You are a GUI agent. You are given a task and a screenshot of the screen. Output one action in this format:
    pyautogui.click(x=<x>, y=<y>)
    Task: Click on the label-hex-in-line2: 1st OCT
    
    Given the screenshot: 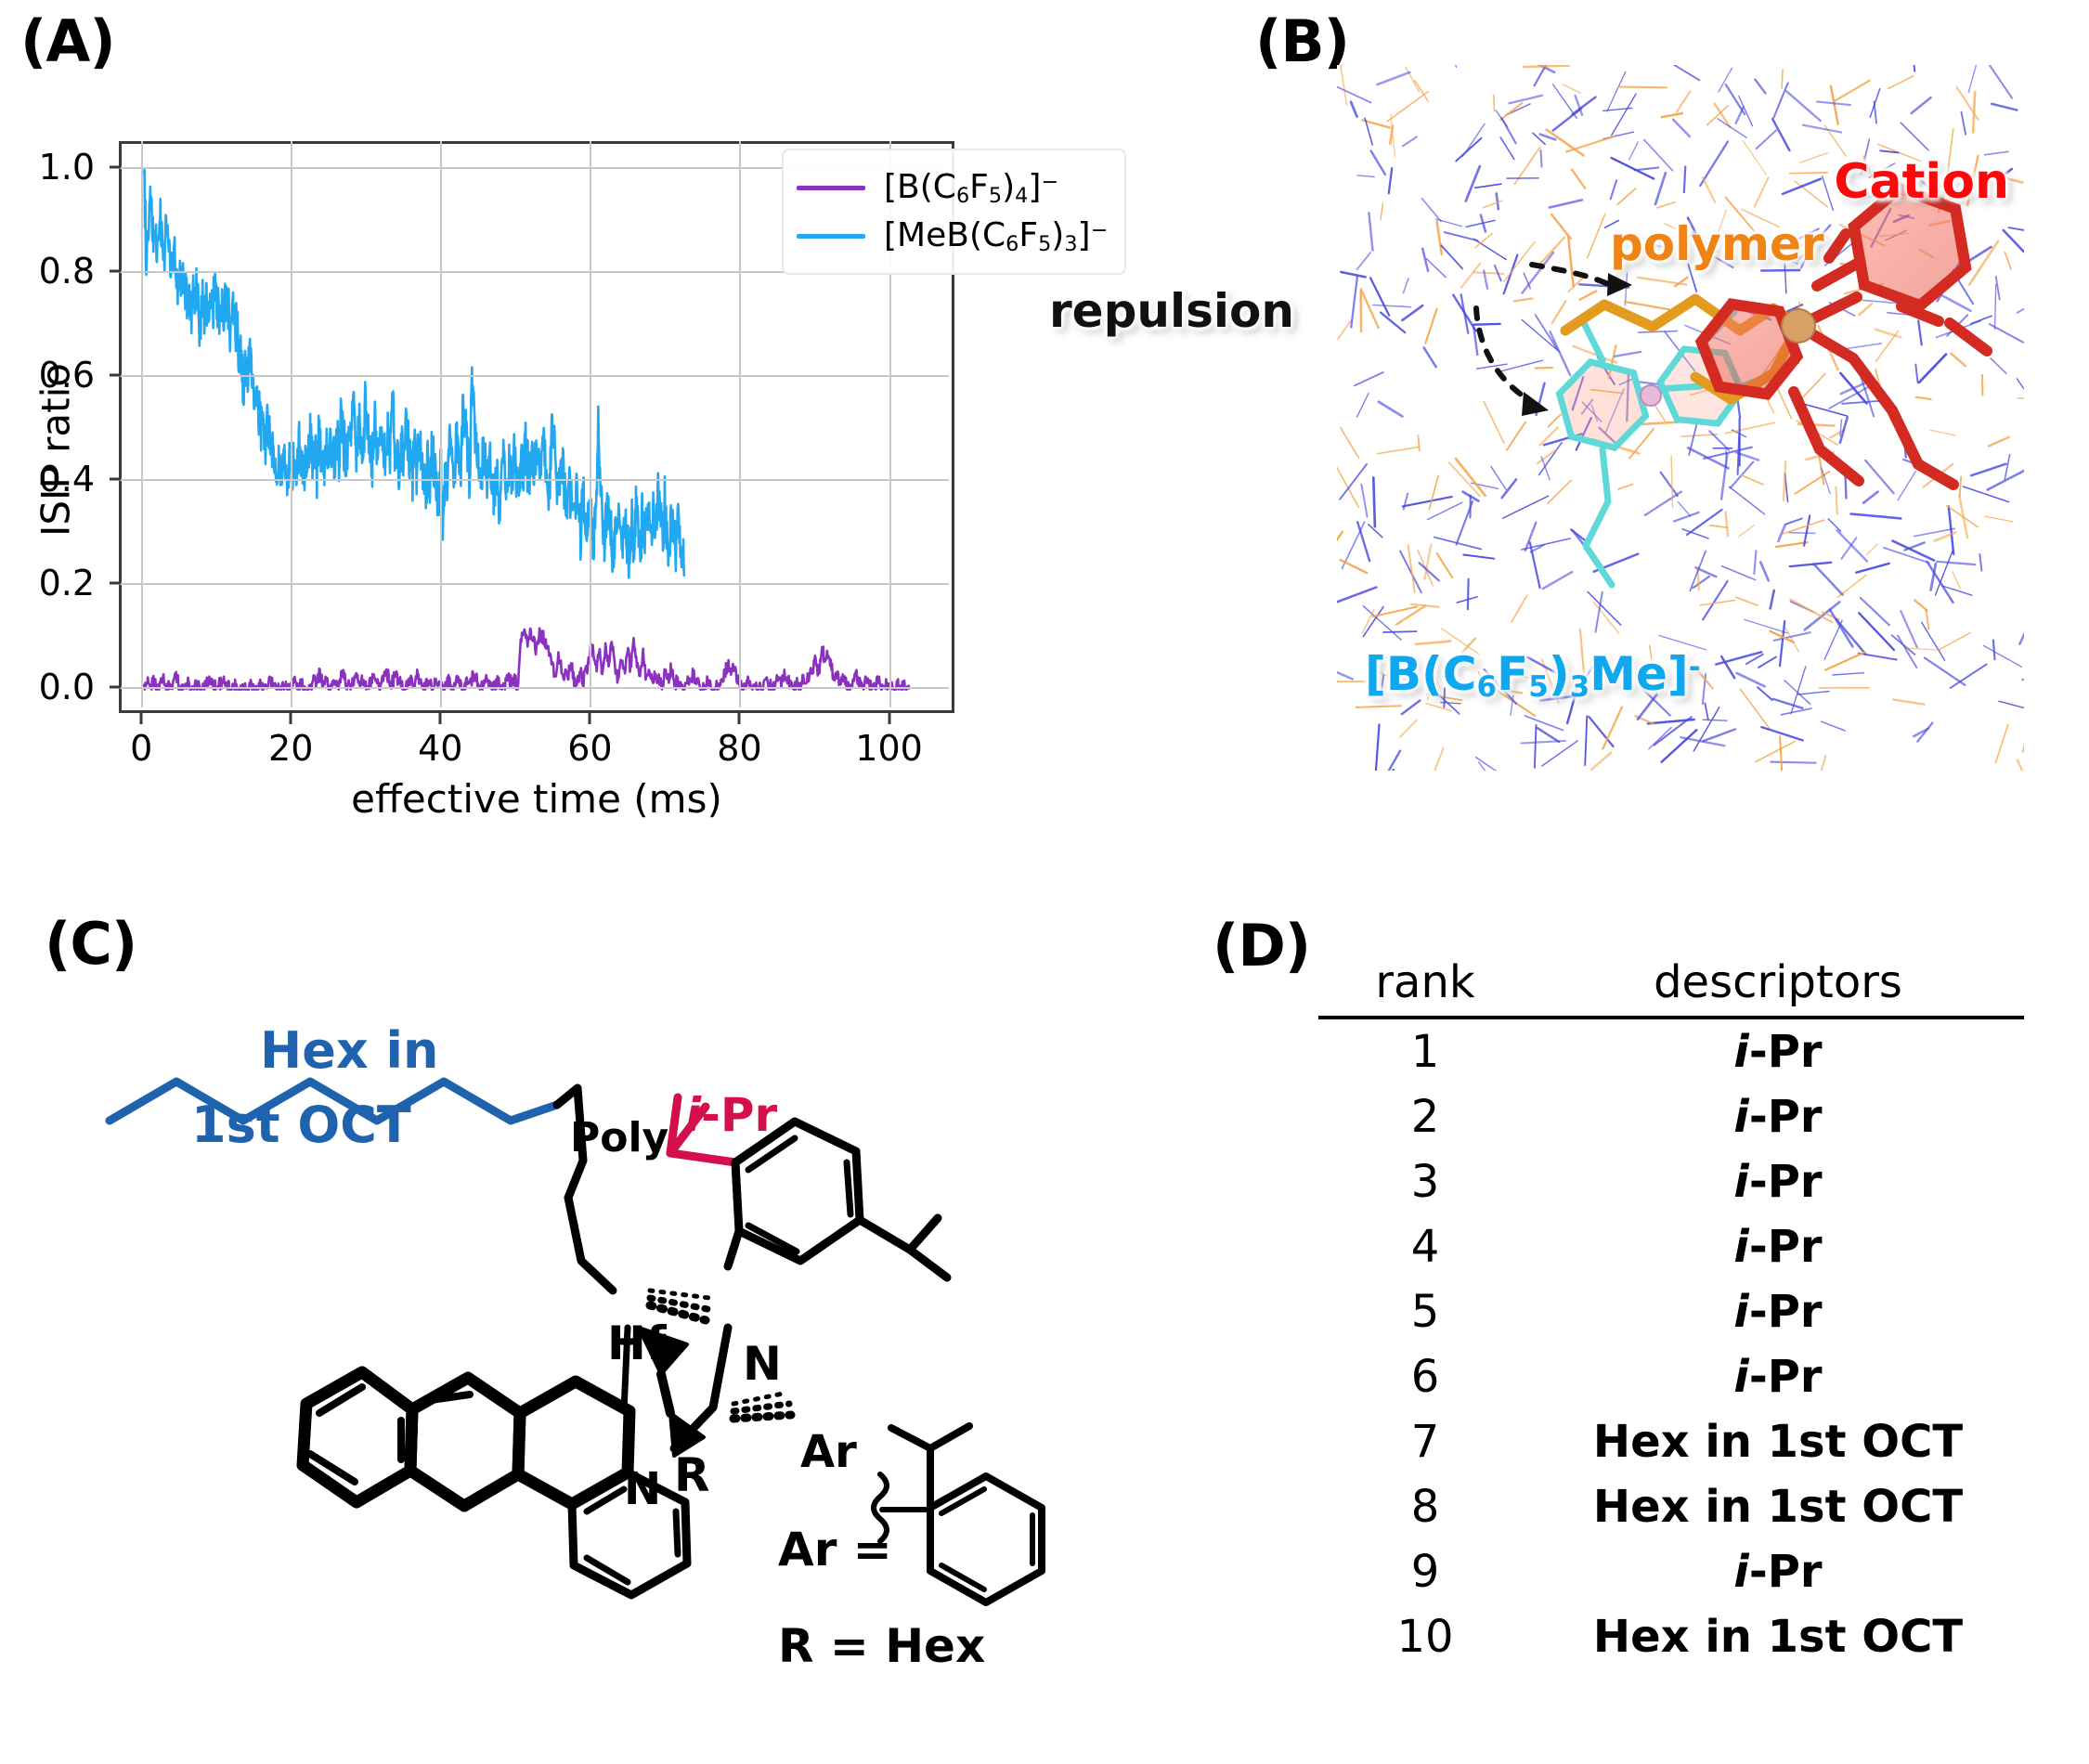 What is the action you would take?
    pyautogui.click(x=301, y=1125)
    